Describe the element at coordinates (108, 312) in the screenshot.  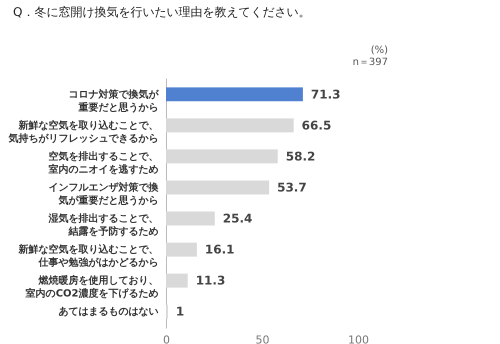
I see `y-tick-label: あてはまるものはない` at that location.